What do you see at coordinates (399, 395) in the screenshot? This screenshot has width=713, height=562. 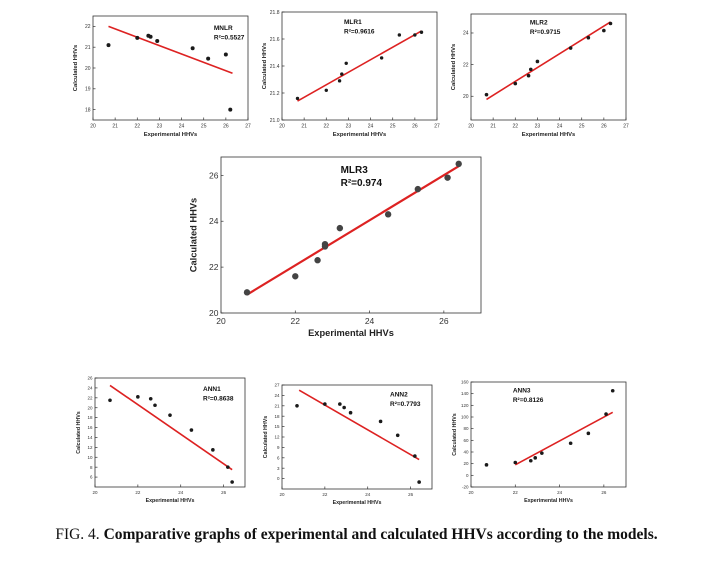 I see `chart-title: ANN2` at bounding box center [399, 395].